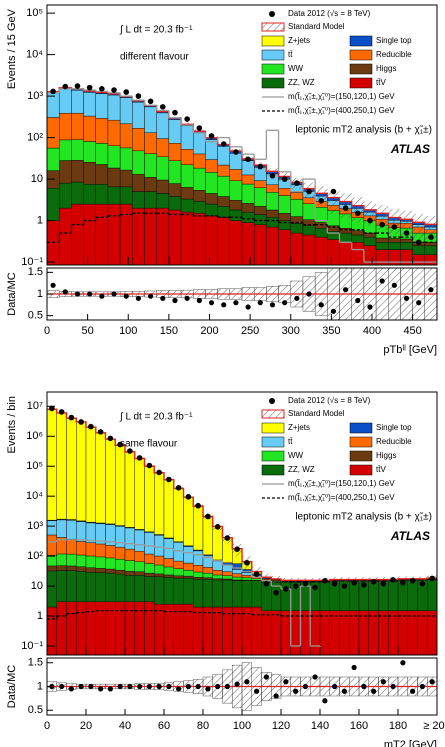 This screenshot has width=445, height=747. I want to click on x-axis-title: pTbˡˡ [GeV], so click(410, 350).